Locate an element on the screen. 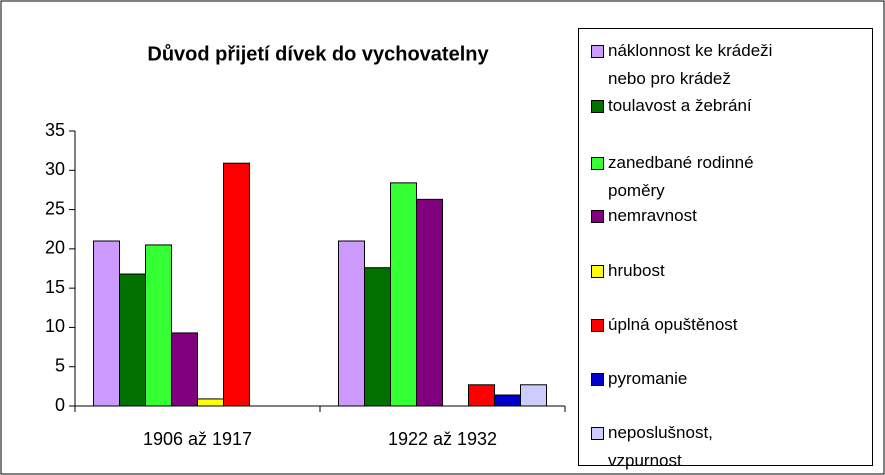 The height and width of the screenshot is (475, 885). x-tick-label: 1922 až 1932 is located at coordinates (442, 439).